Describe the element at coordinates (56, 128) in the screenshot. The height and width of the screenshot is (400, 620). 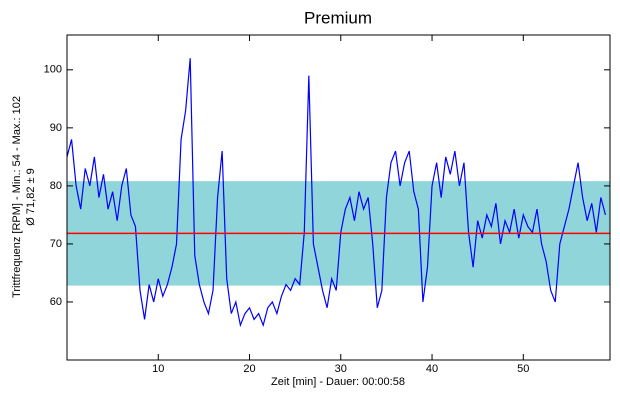
I see `y-tick-label: 90` at that location.